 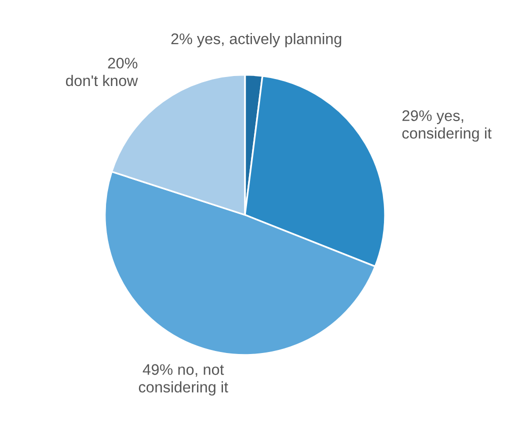 I want to click on slice-label: 2% yes, actively planning, so click(x=256, y=40).